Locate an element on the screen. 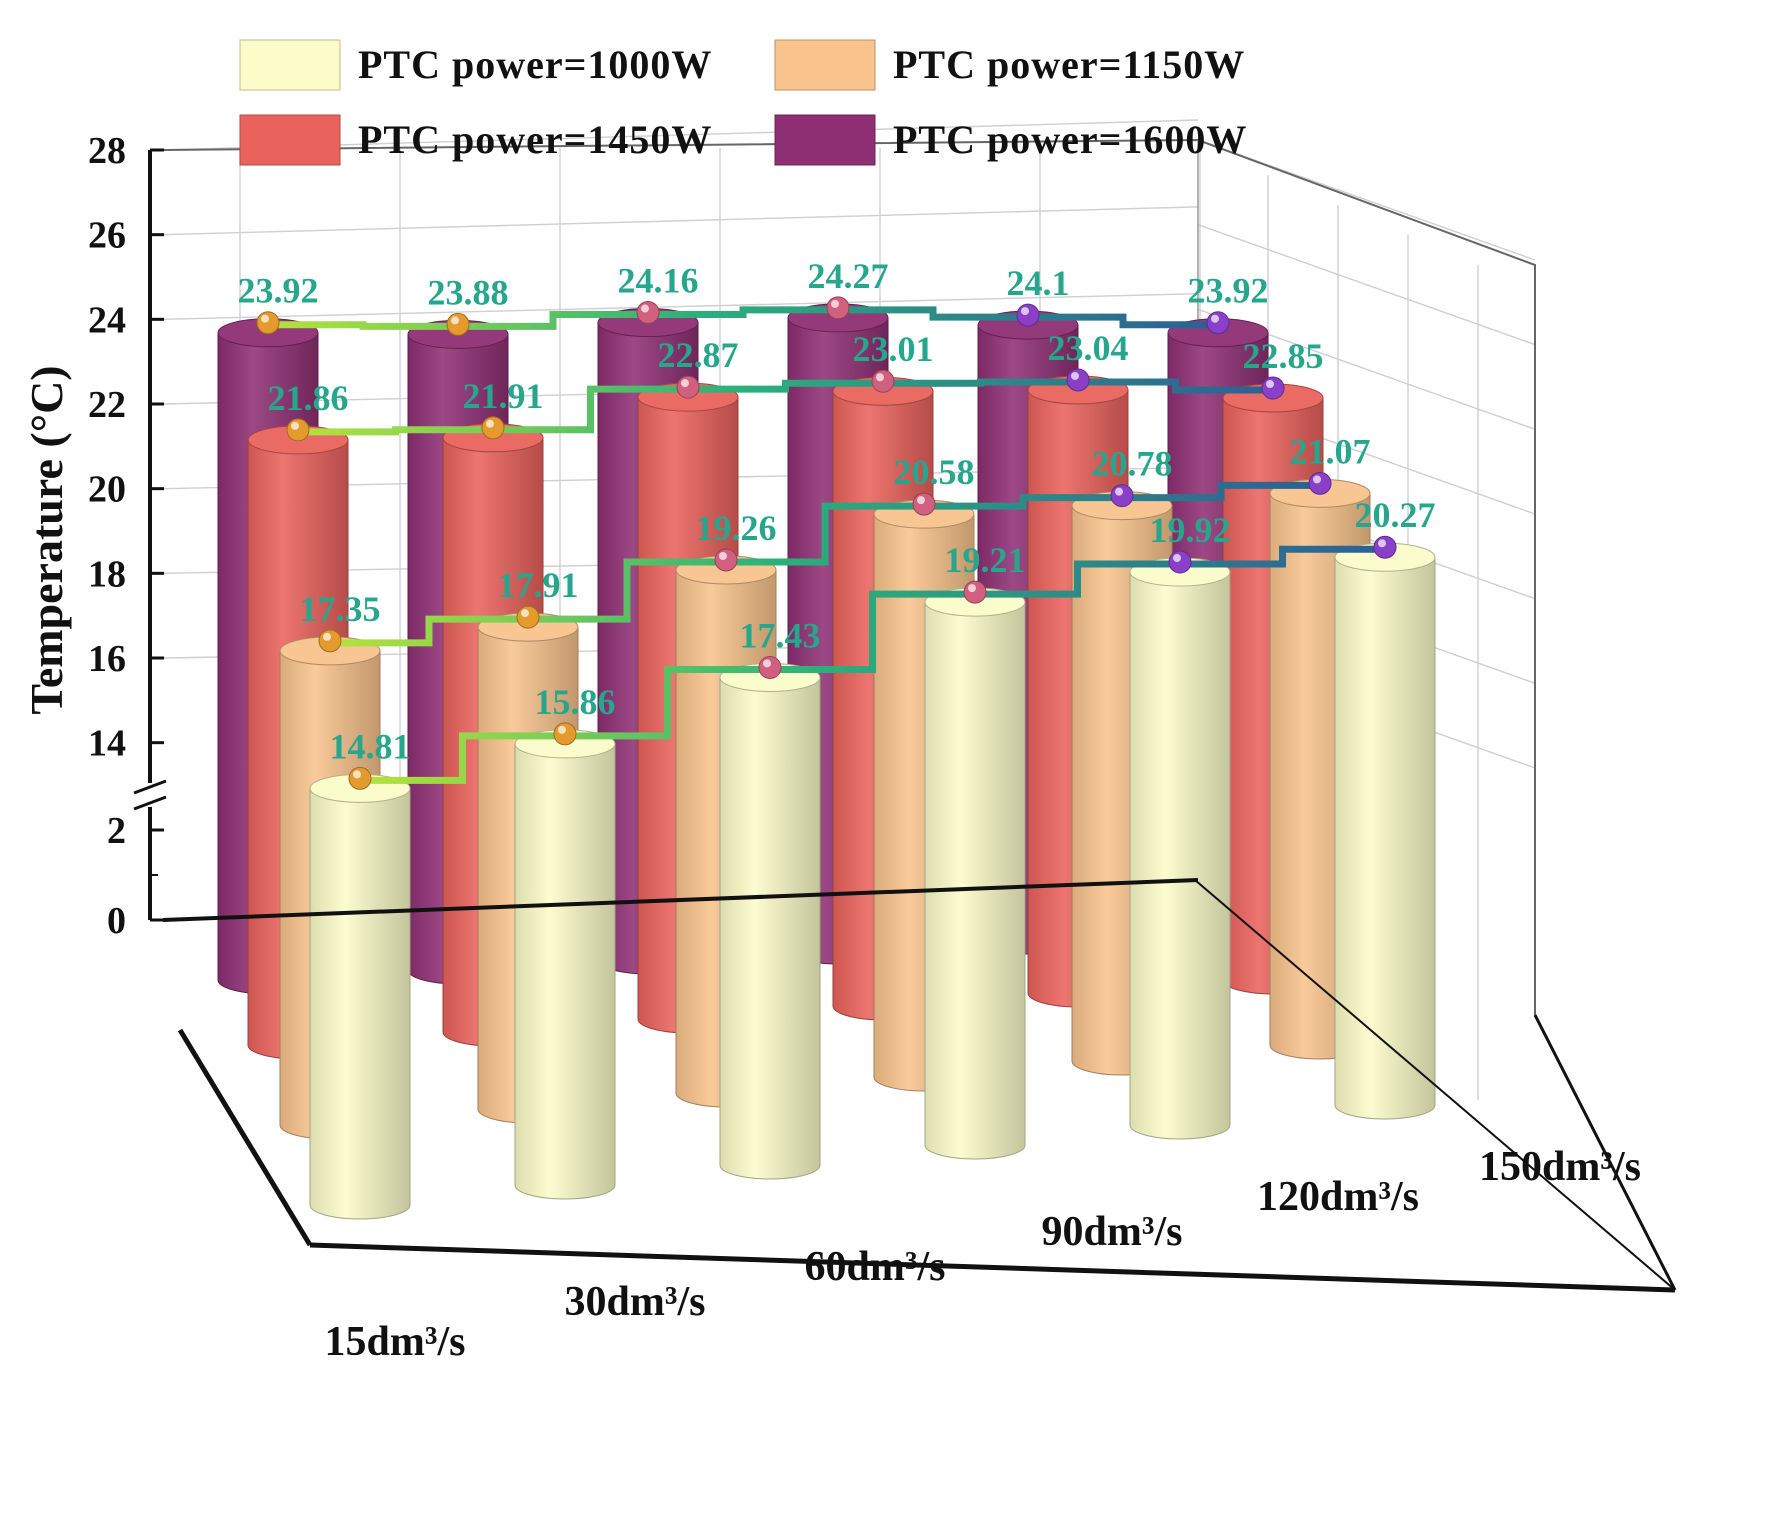  data-label-2-3: 23.01 is located at coordinates (893, 349).